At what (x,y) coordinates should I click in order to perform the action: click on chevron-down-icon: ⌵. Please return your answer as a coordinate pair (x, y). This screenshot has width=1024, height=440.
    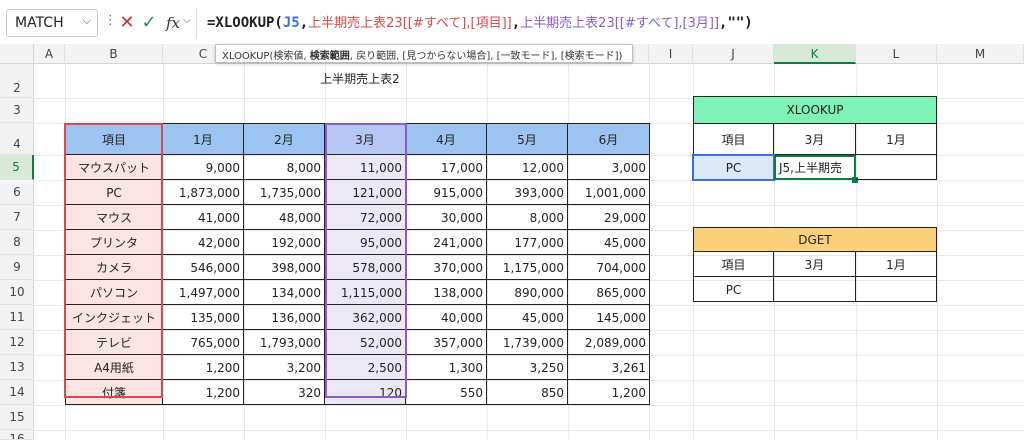
    Looking at the image, I should click on (86, 20).